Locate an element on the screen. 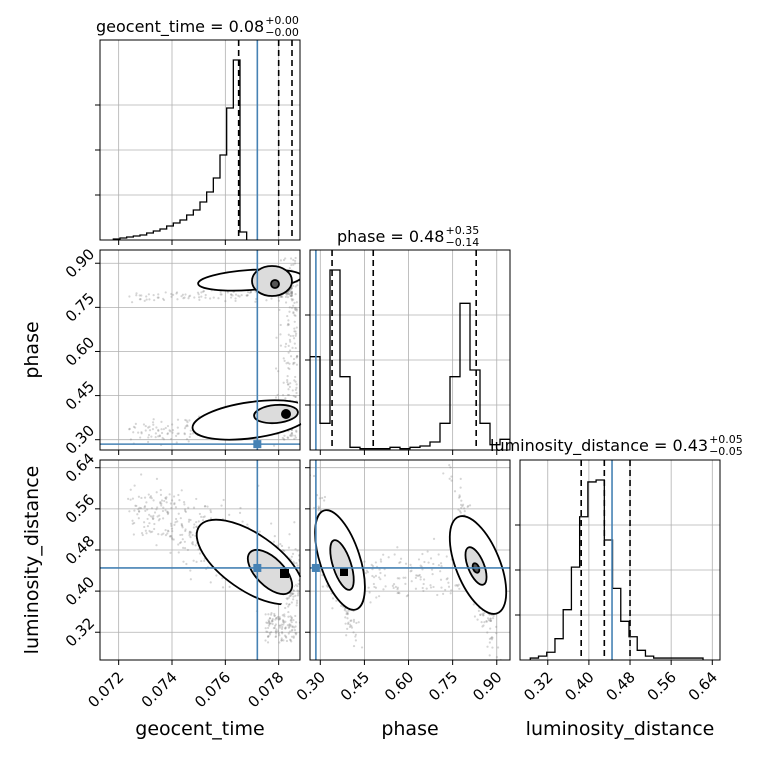 Image resolution: width=760 pixels, height=760 pixels. contour-mid is located at coordinates (270, 572).